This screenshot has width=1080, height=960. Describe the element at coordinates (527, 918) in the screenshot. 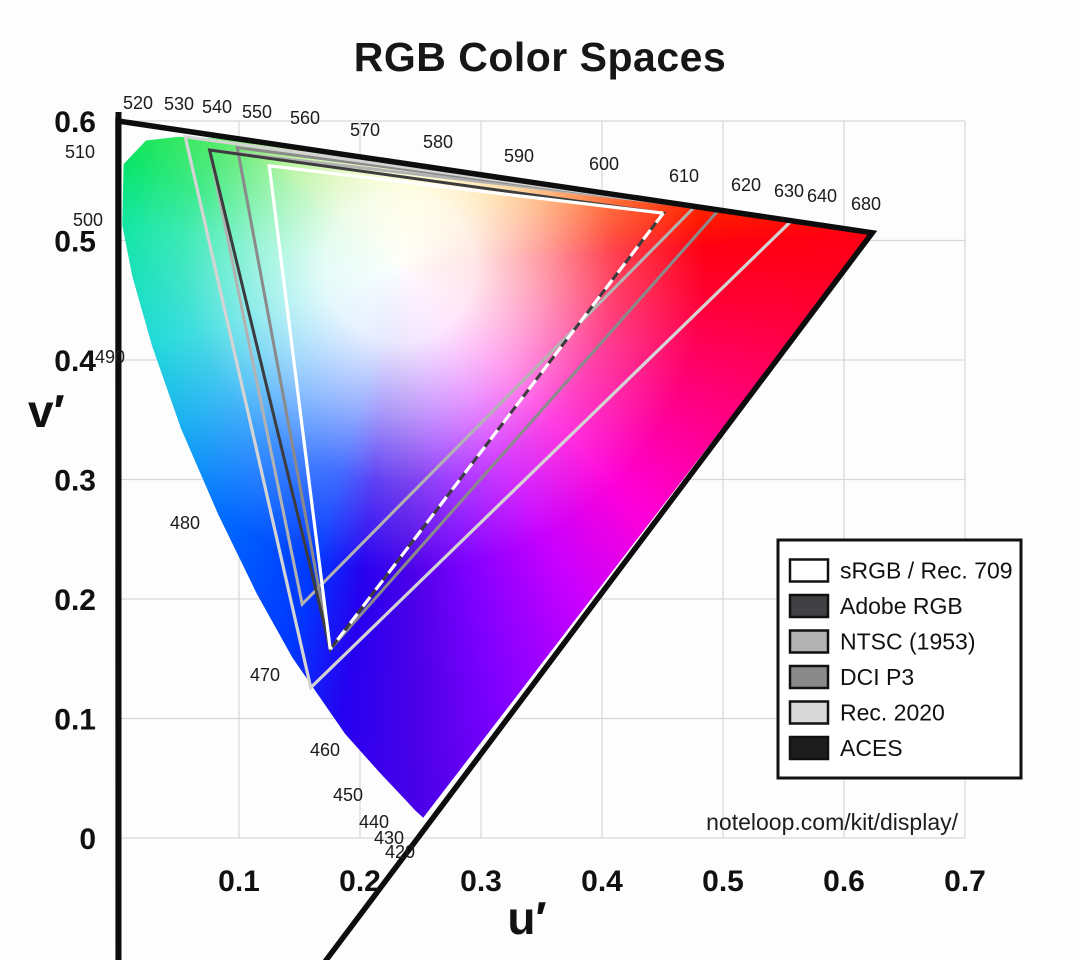

I see `x-axis-label: u′` at that location.